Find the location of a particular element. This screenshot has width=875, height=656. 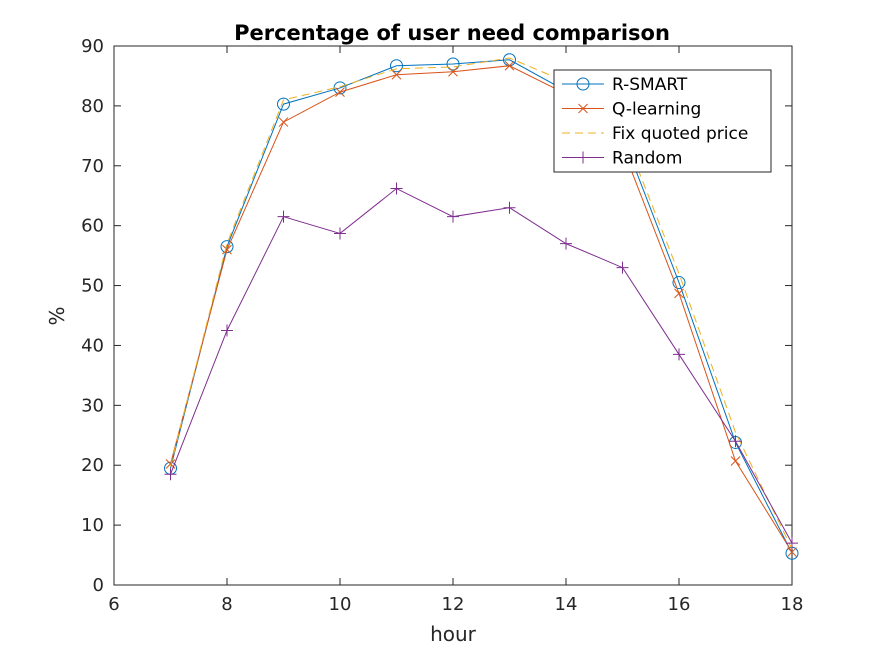

legend-entry-r-smart: R-SMART is located at coordinates (625, 85).